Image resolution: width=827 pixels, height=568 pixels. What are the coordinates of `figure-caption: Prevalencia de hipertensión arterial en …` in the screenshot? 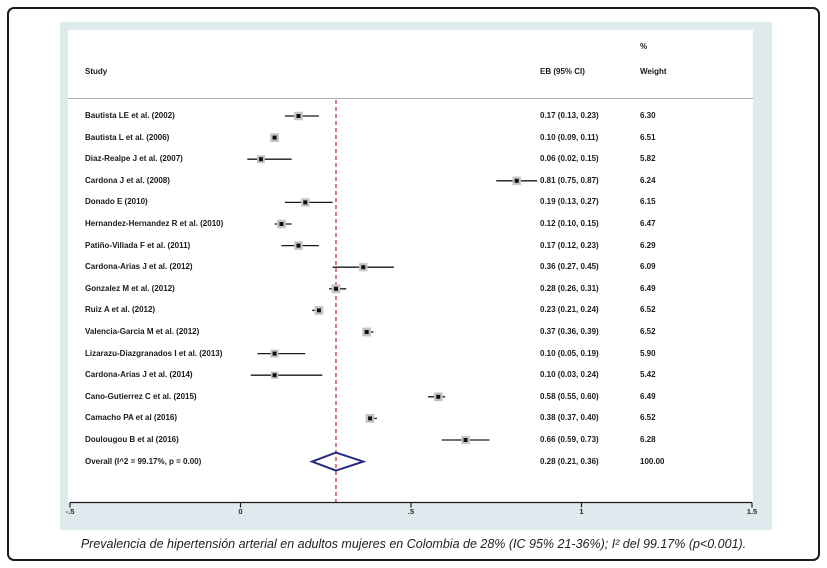 It's located at (413, 544).